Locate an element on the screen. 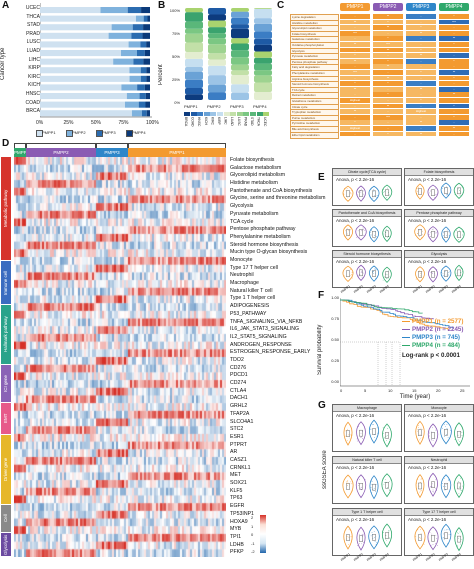  c-cell-11-0: - is located at coordinates (355, 78).